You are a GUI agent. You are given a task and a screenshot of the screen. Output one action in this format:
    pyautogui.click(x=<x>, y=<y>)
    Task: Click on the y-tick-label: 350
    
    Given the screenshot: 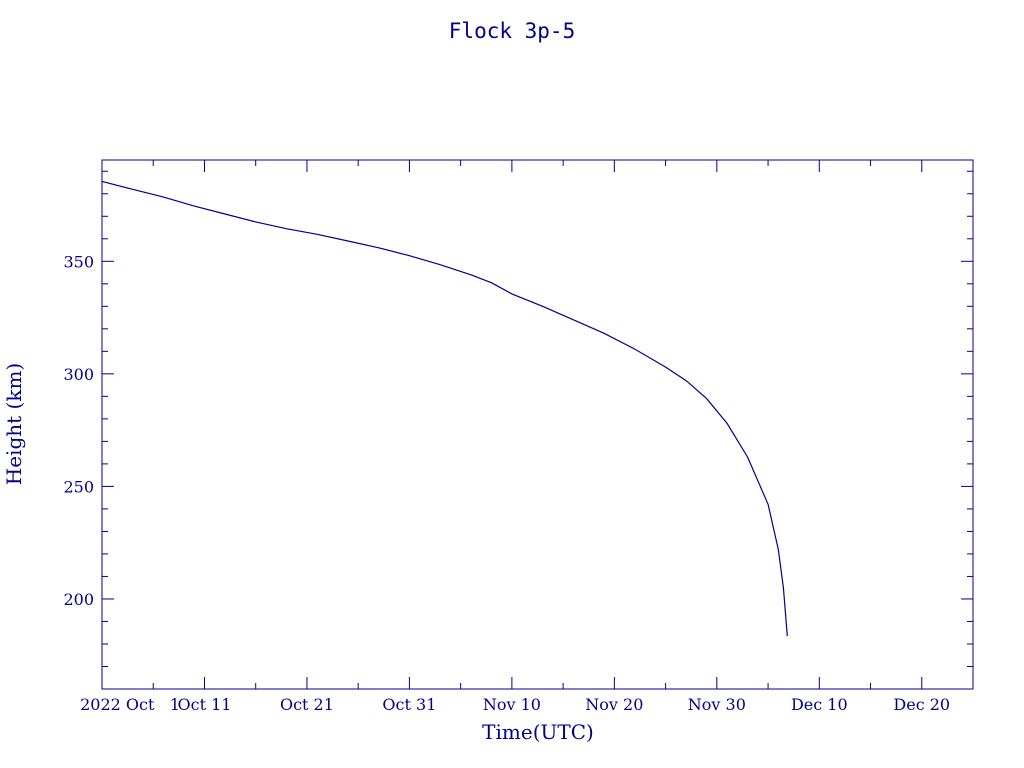 What is the action you would take?
    pyautogui.click(x=78, y=261)
    